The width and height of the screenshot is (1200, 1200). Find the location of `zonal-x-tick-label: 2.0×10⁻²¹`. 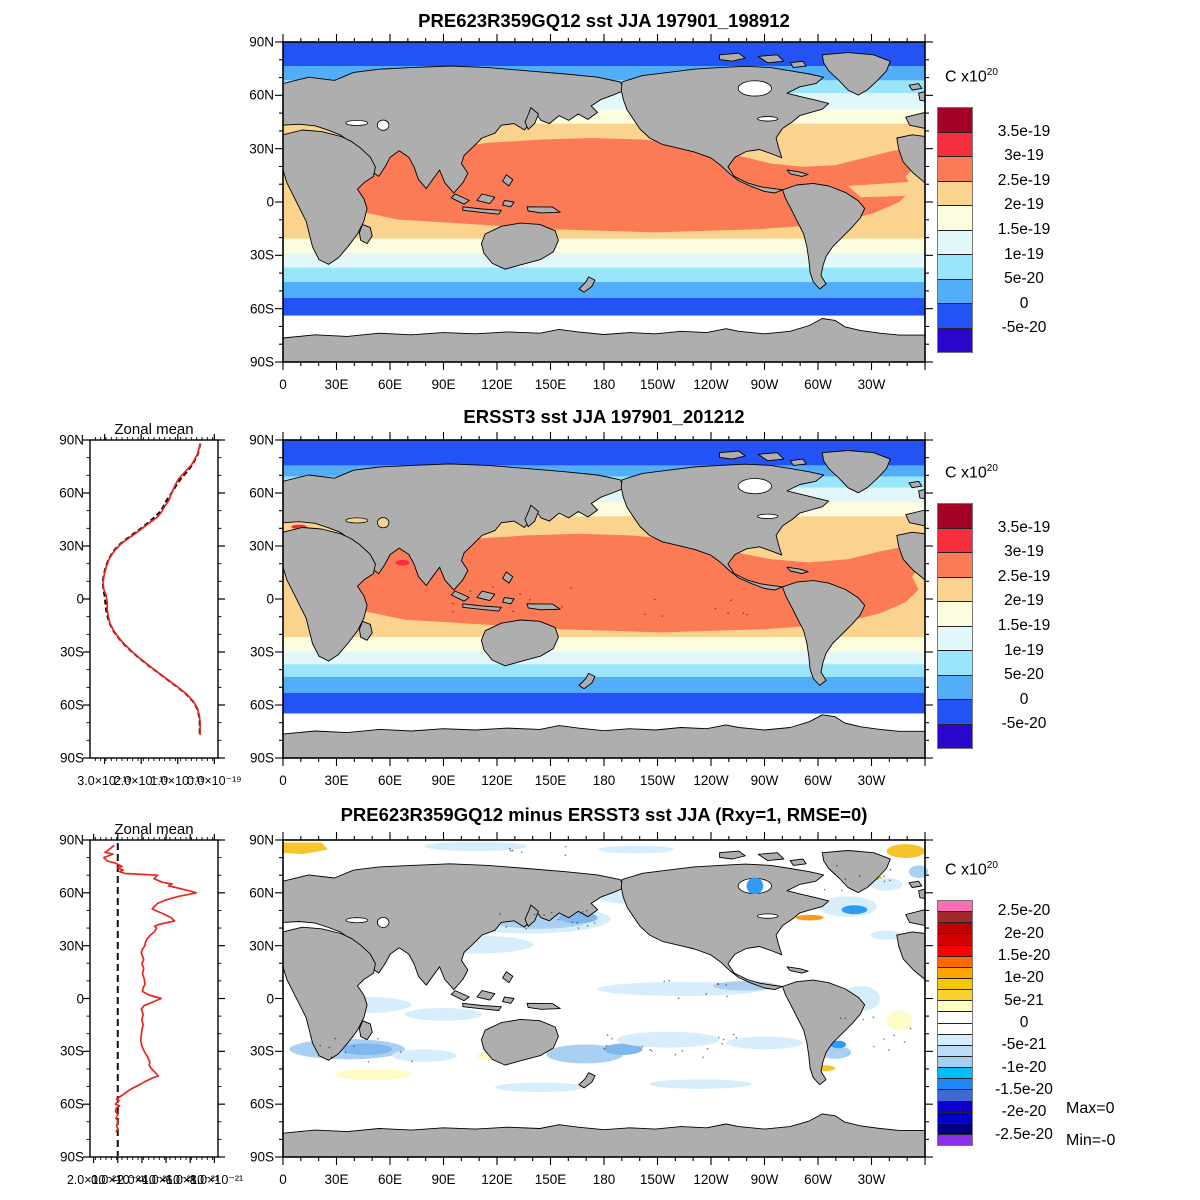

zonal-x-tick-label: 2.0×10⁻²¹ is located at coordinates (93, 1180).